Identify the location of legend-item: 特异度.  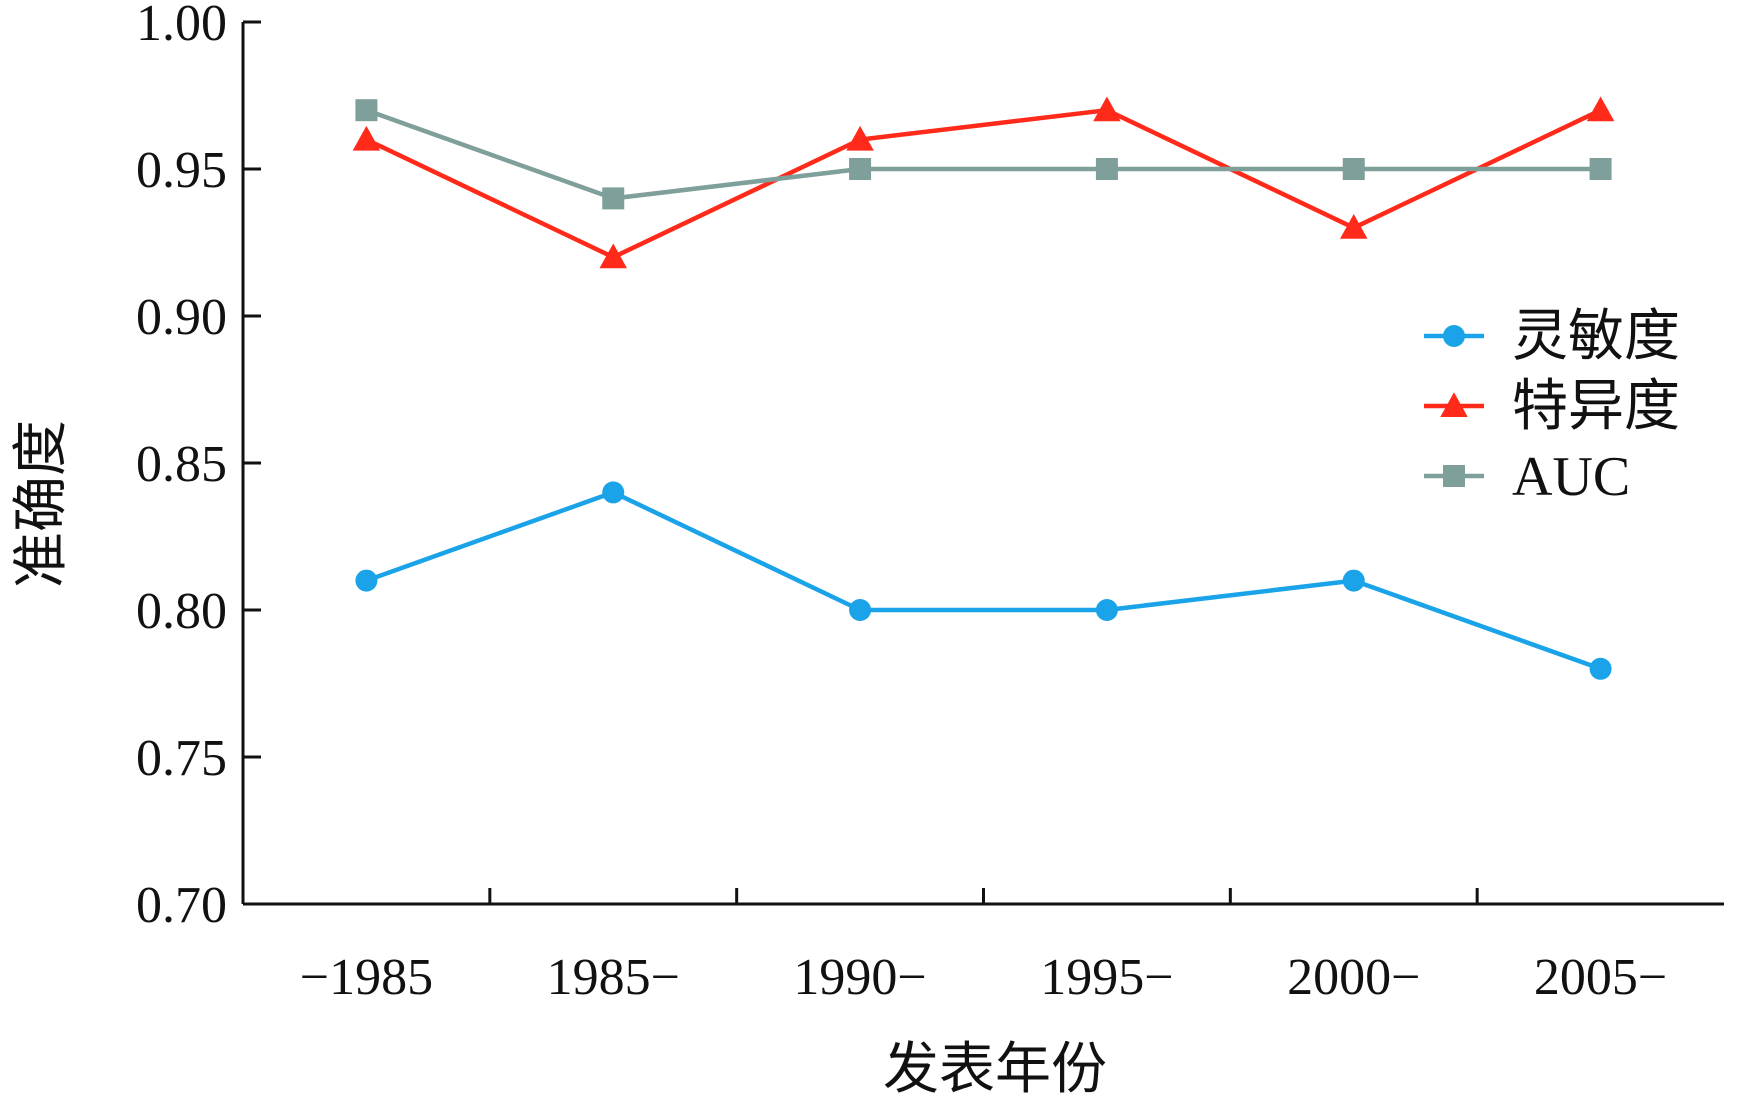
(1552, 407).